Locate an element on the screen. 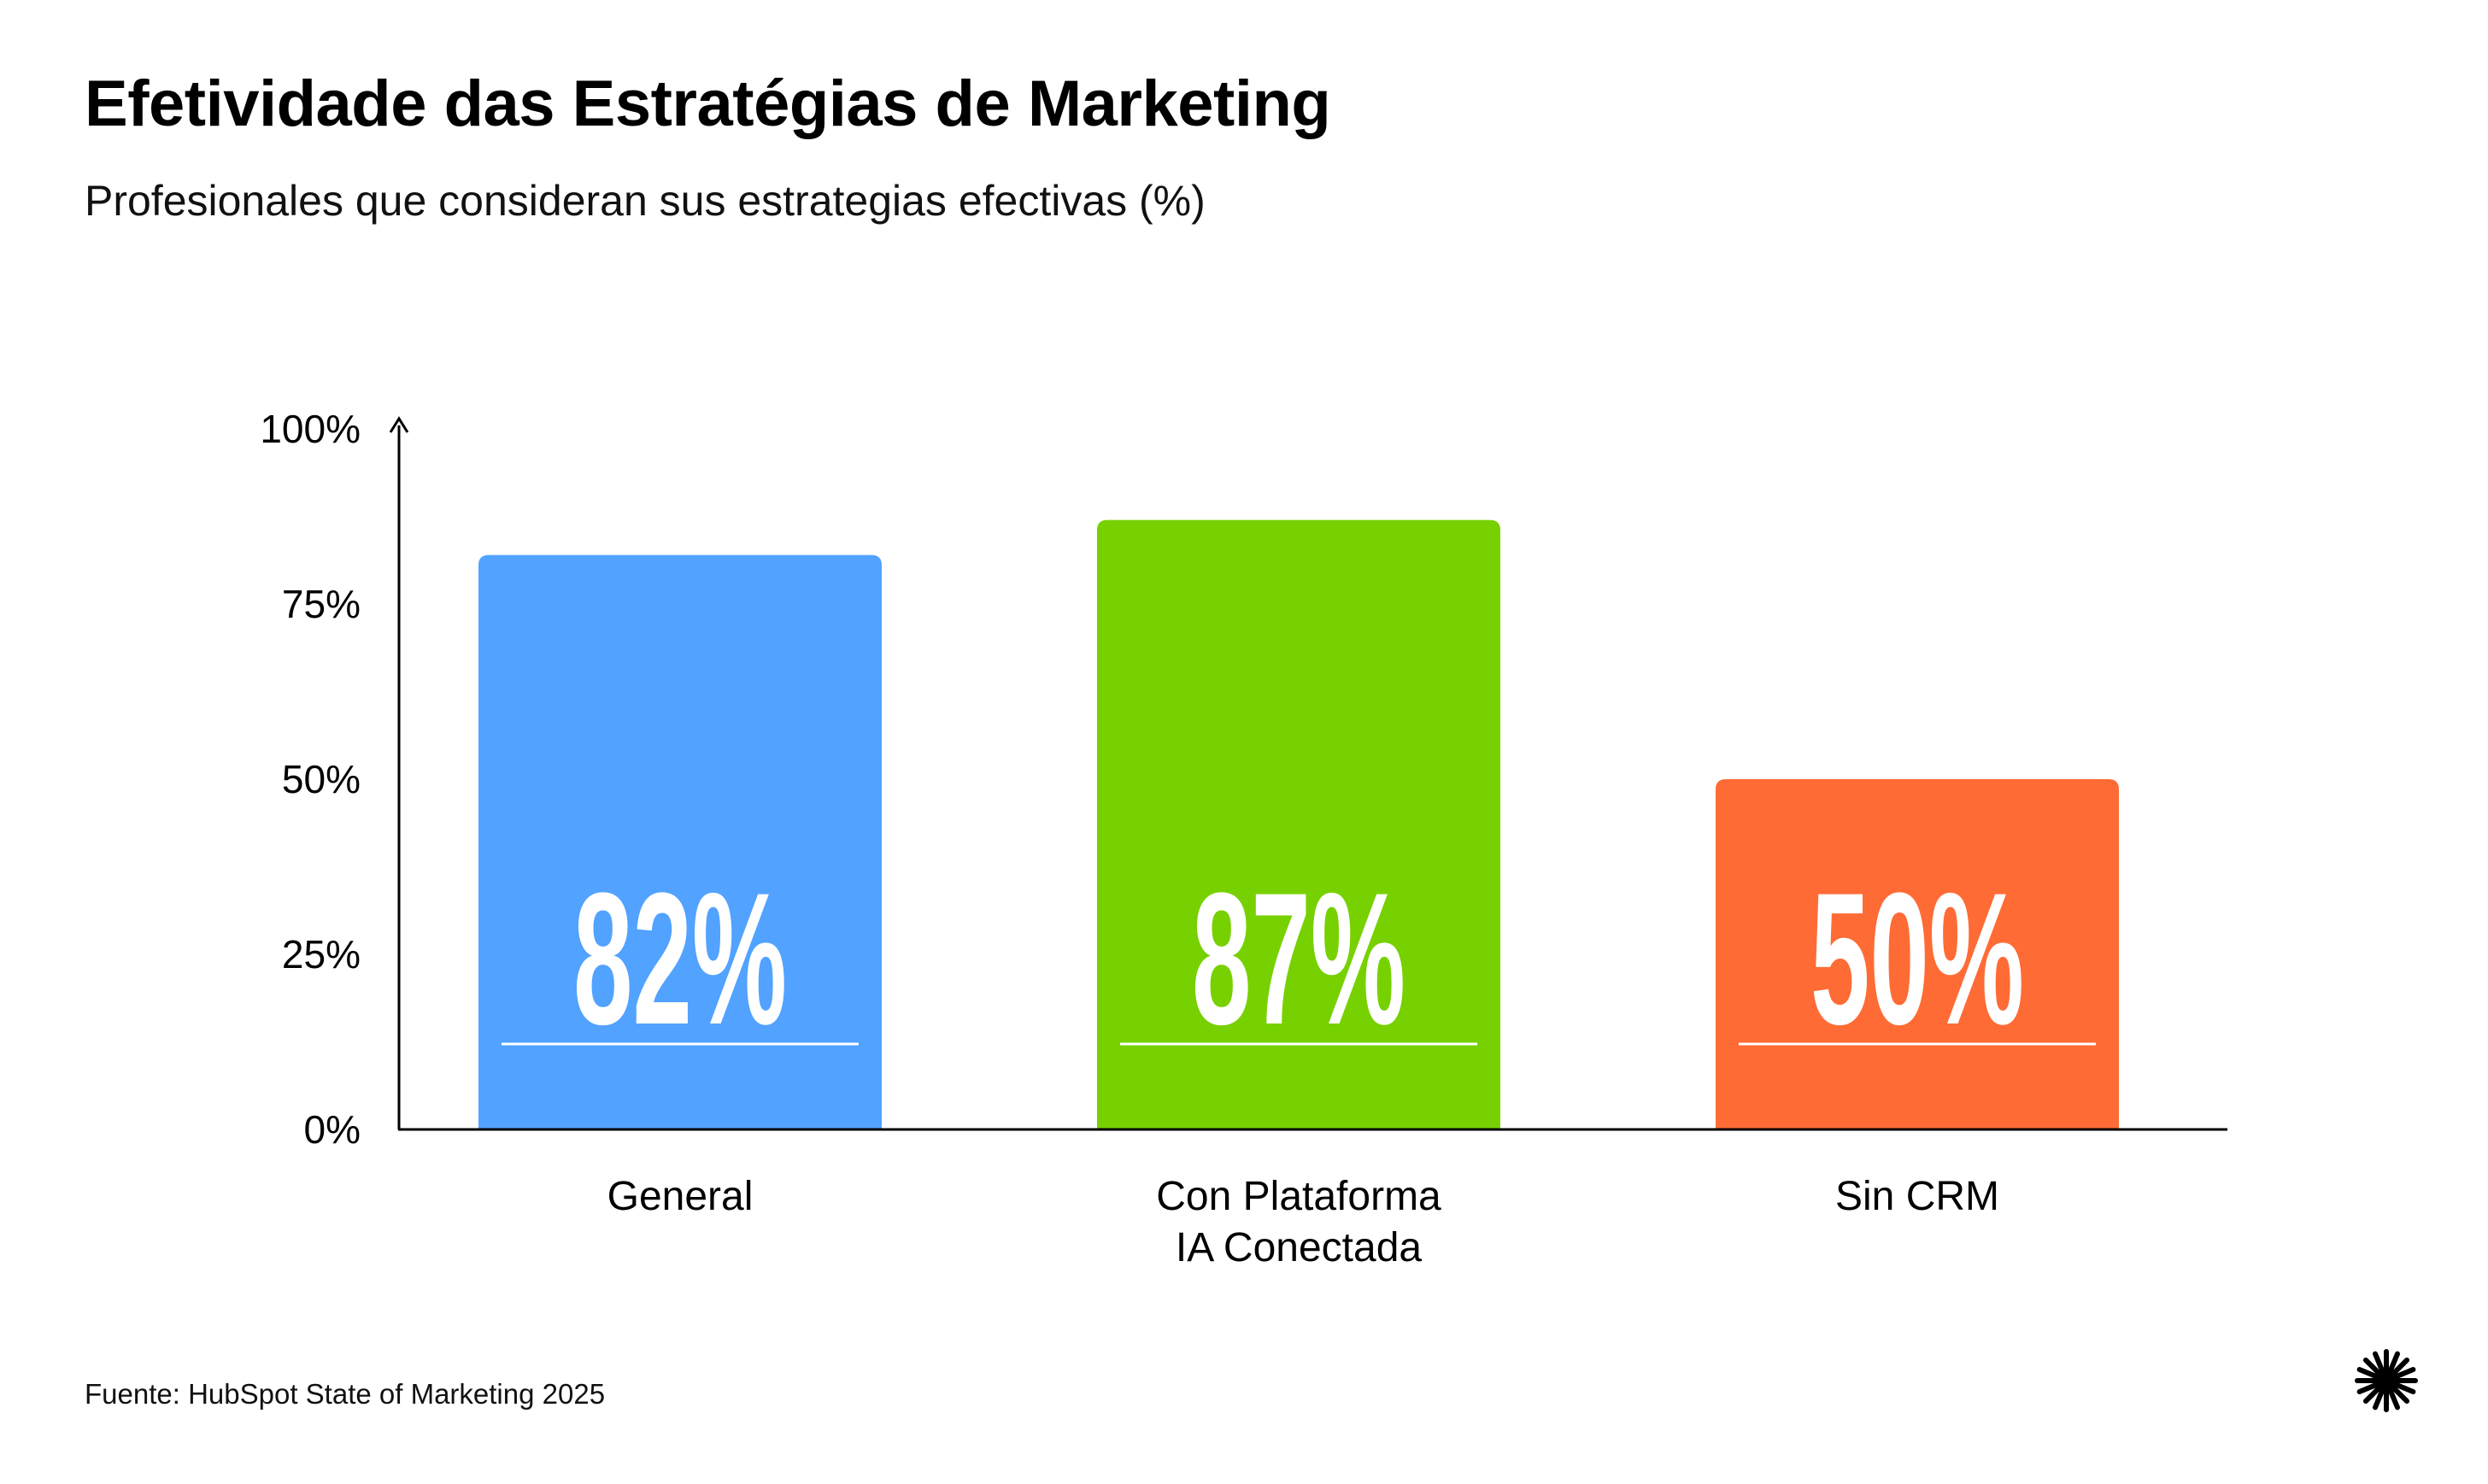 Image resolution: width=2488 pixels, height=1484 pixels. x-category-label: Sin CRM is located at coordinates (1917, 1196).